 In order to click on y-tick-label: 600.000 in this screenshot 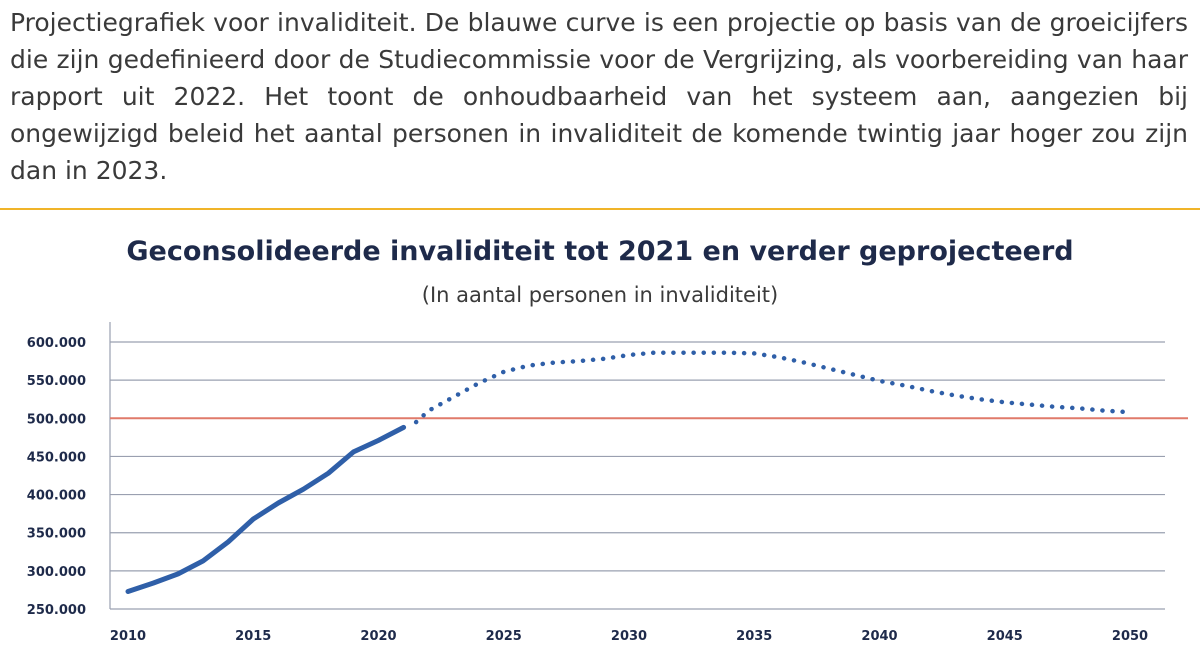, I will do `click(56, 343)`.